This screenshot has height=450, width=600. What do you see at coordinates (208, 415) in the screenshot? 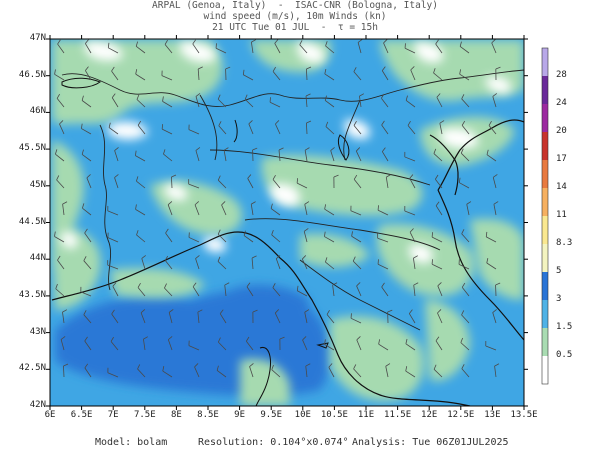
I see `longitude-label: 8.5E` at bounding box center [208, 415].